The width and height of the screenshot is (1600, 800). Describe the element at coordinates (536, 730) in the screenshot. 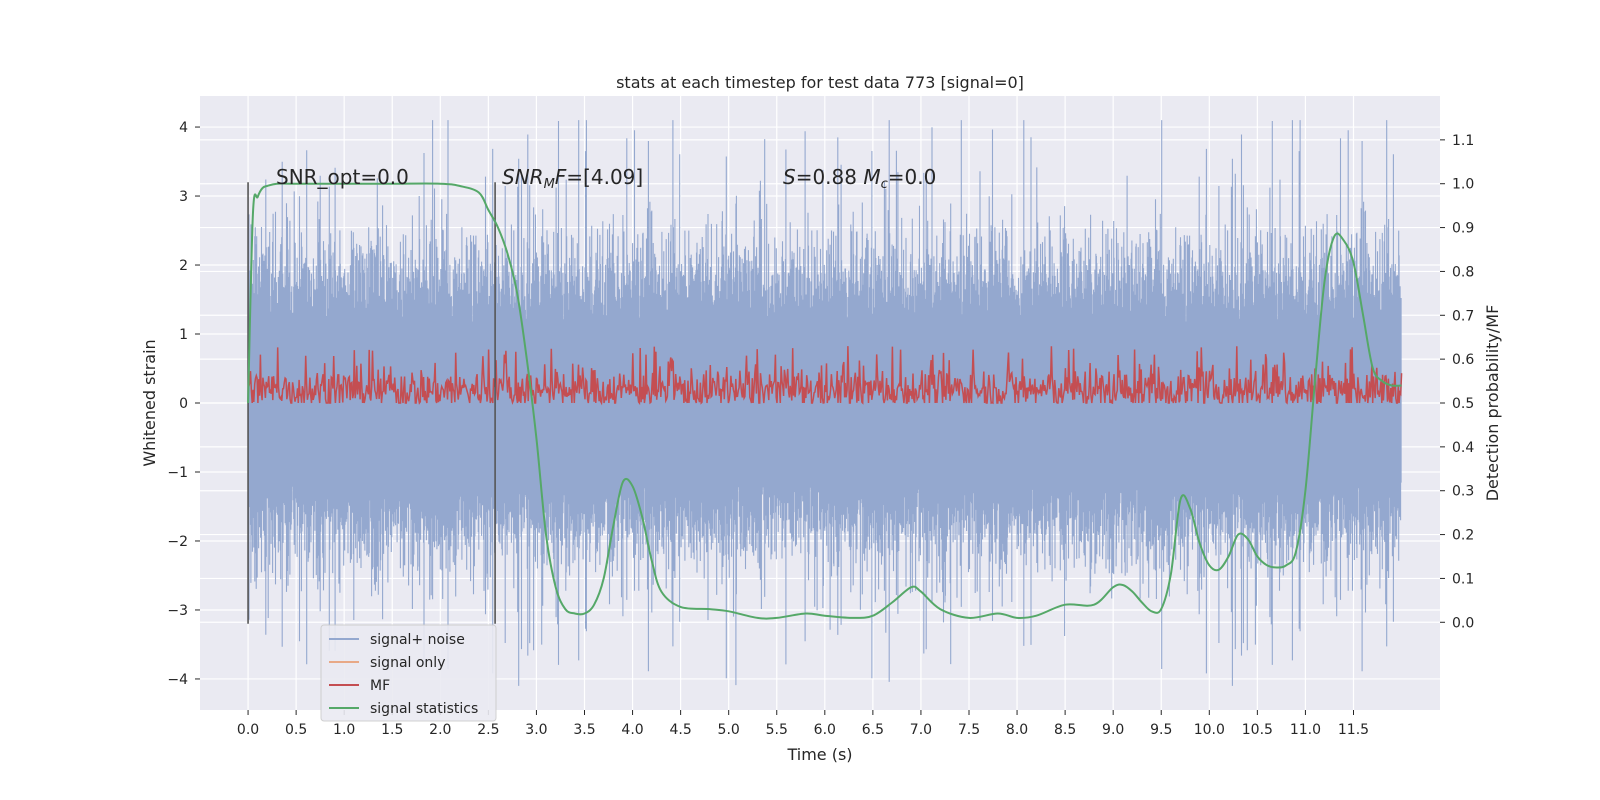

I see `x-tick-label: 3.0` at that location.